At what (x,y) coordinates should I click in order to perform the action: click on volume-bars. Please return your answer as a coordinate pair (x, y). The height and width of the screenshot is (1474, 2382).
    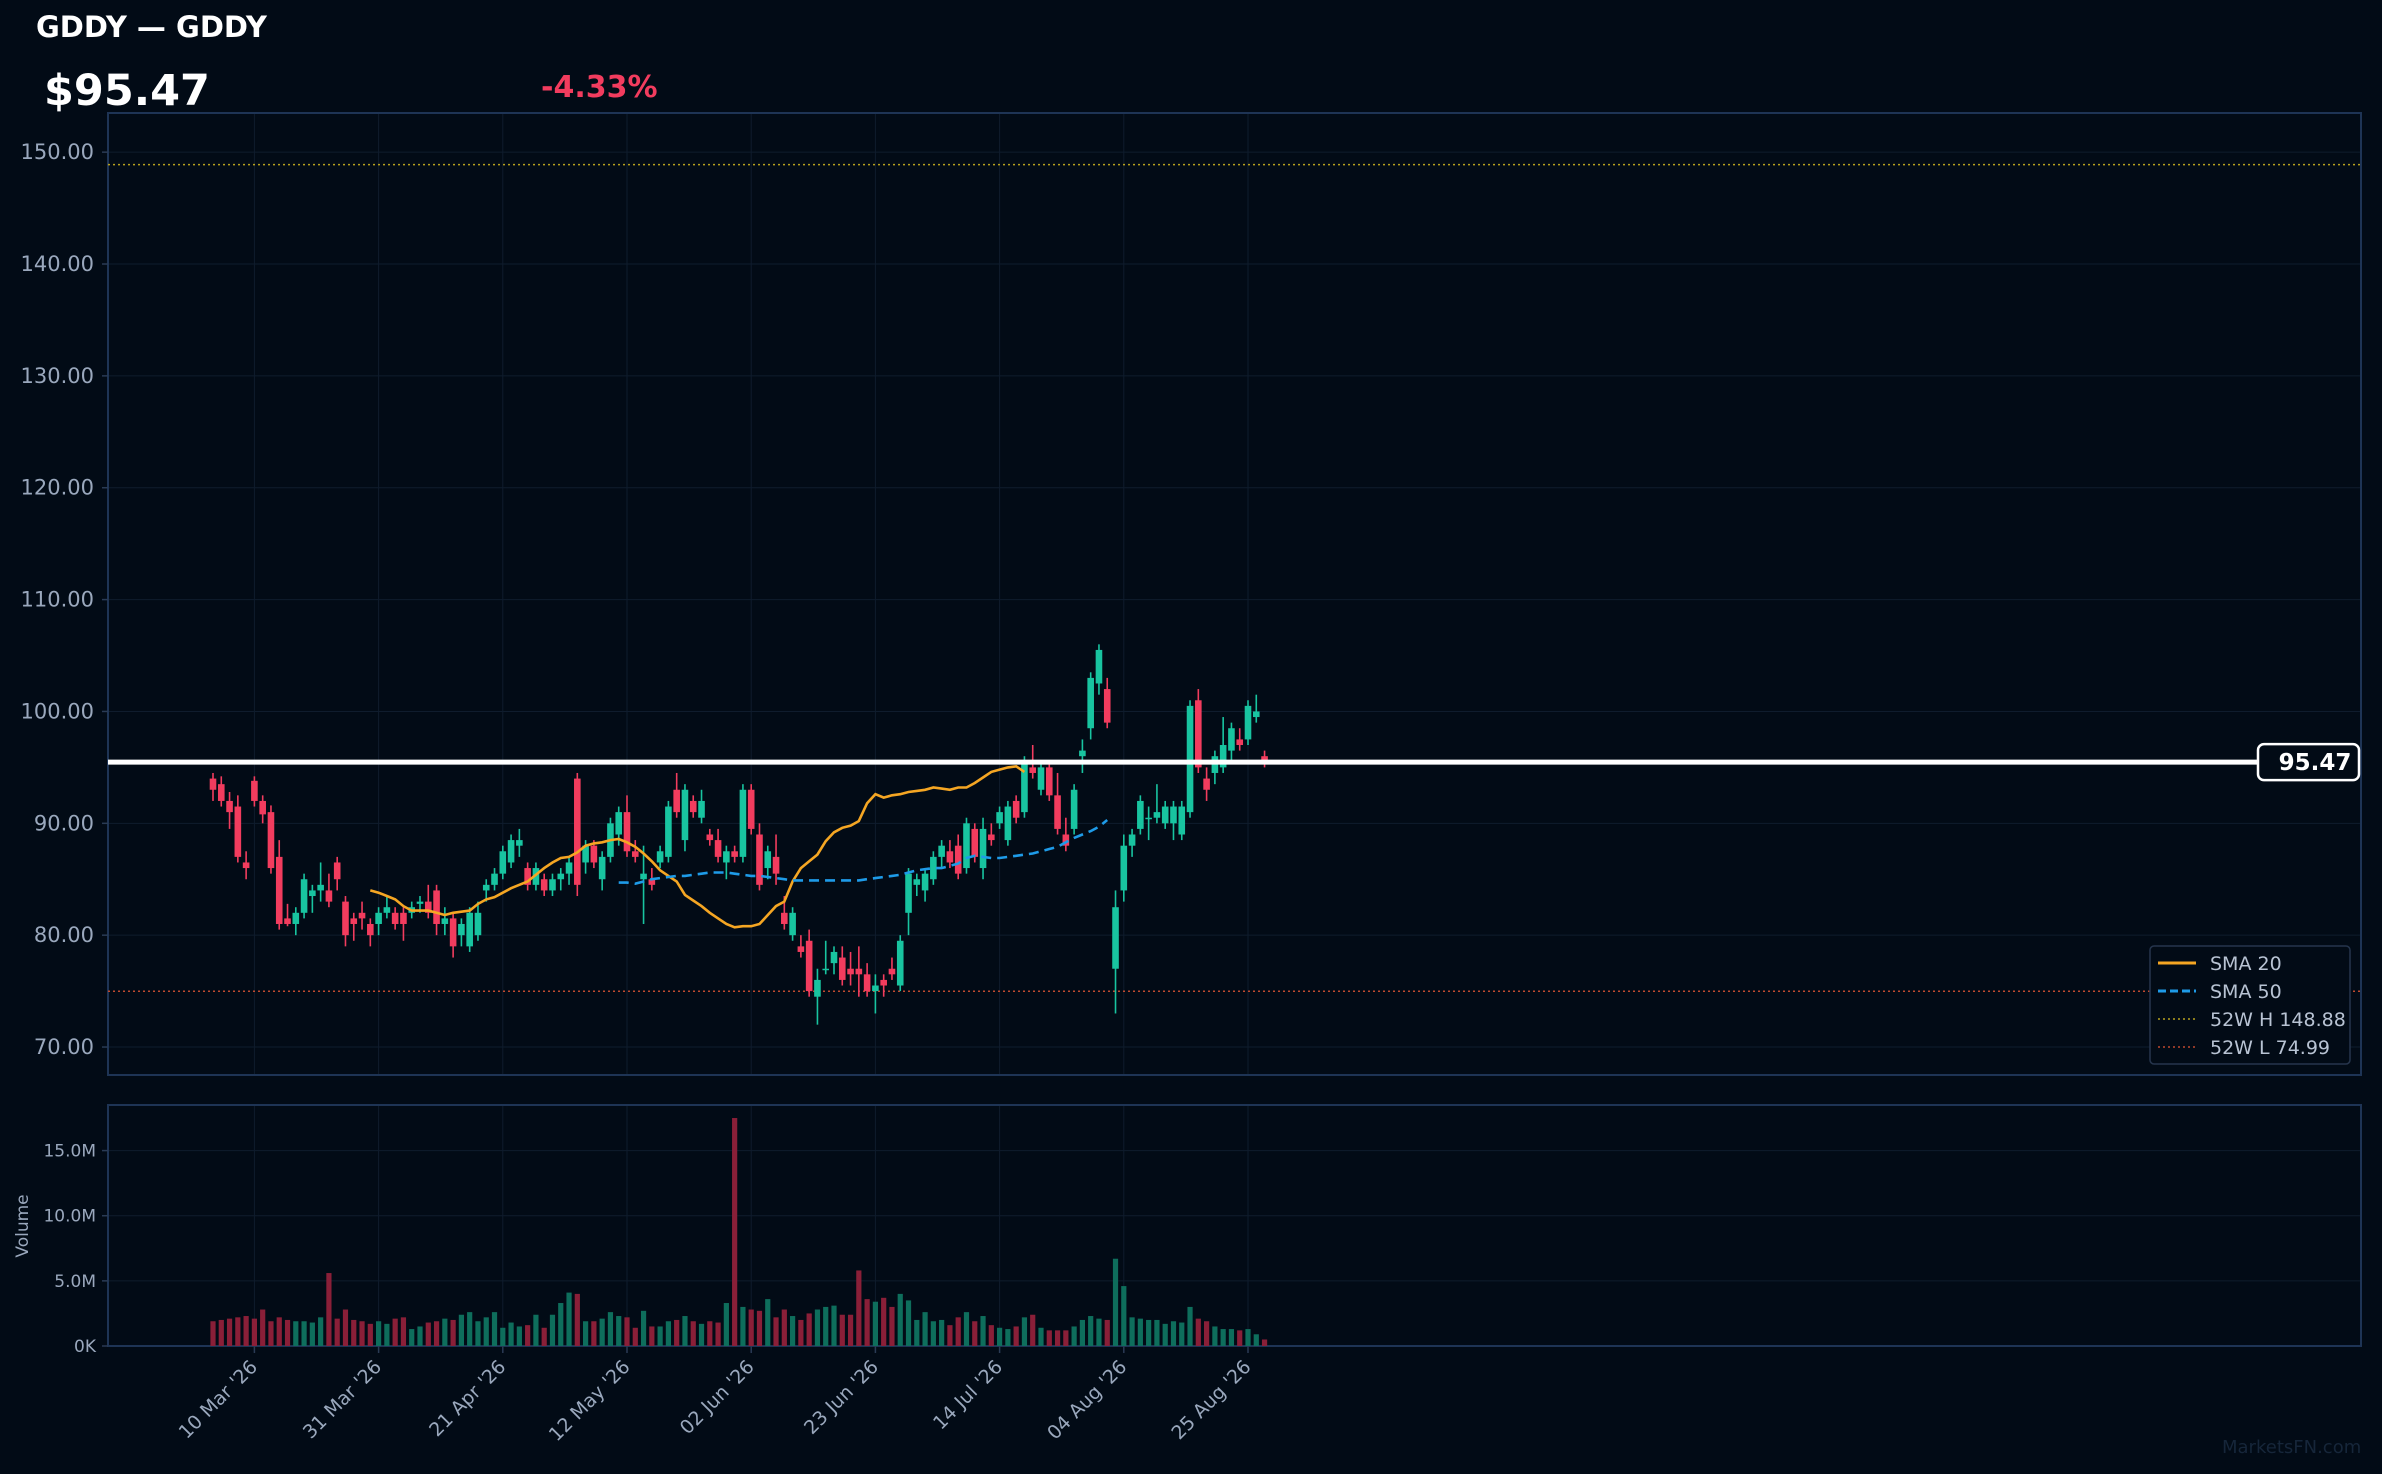
    Looking at the image, I should click on (739, 1232).